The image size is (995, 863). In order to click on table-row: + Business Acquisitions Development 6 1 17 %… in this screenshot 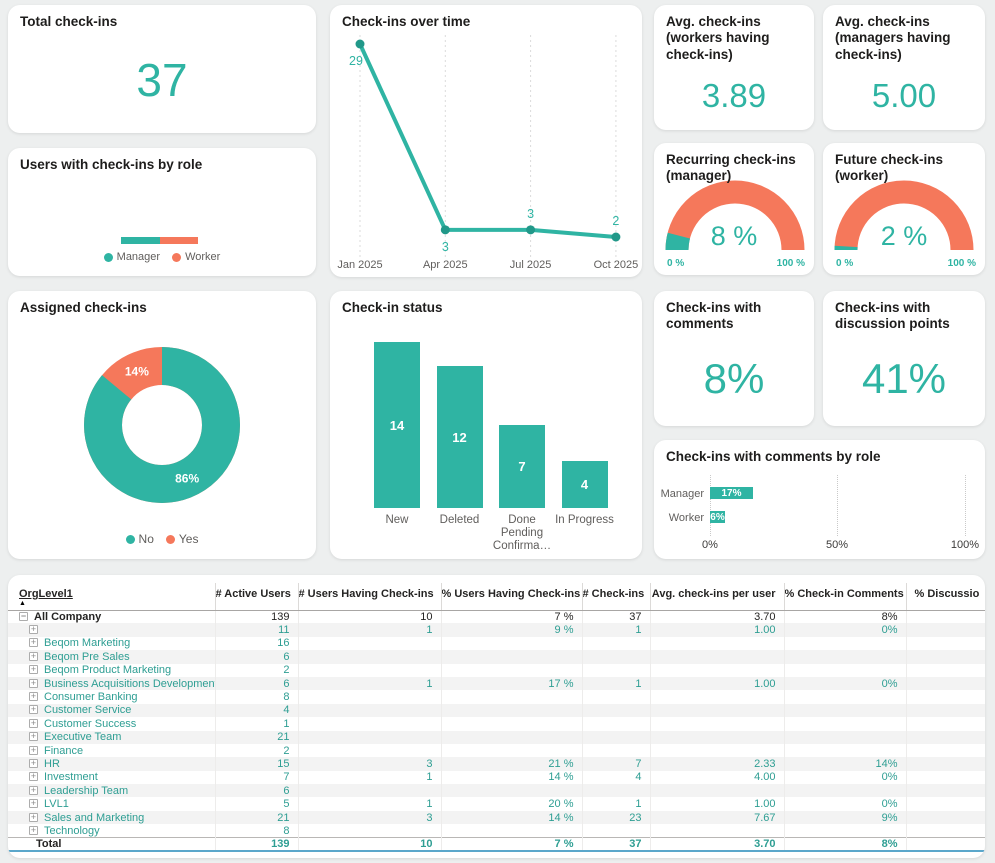, I will do `click(496, 683)`.